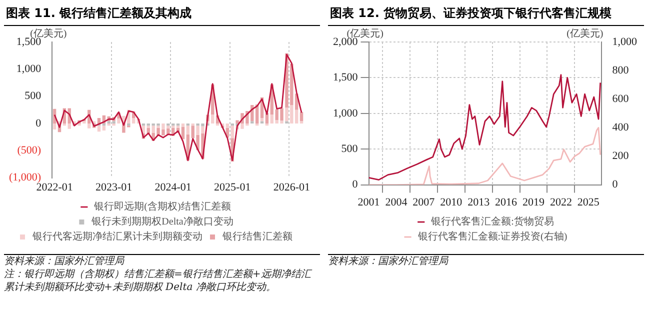 The width and height of the screenshot is (648, 326). Describe the element at coordinates (486, 14) in the screenshot. I see `chart-title: 图表 12. 货物贸易、证券投资项下银行代客售汇规模` at that location.